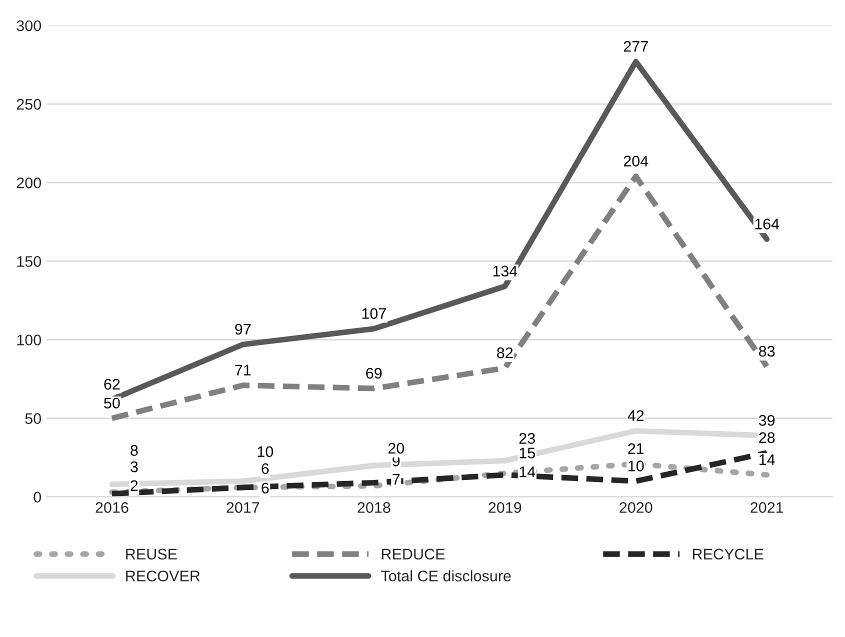 Image resolution: width=845 pixels, height=637 pixels. Describe the element at coordinates (636, 507) in the screenshot. I see `x-tick-label: 2020` at that location.